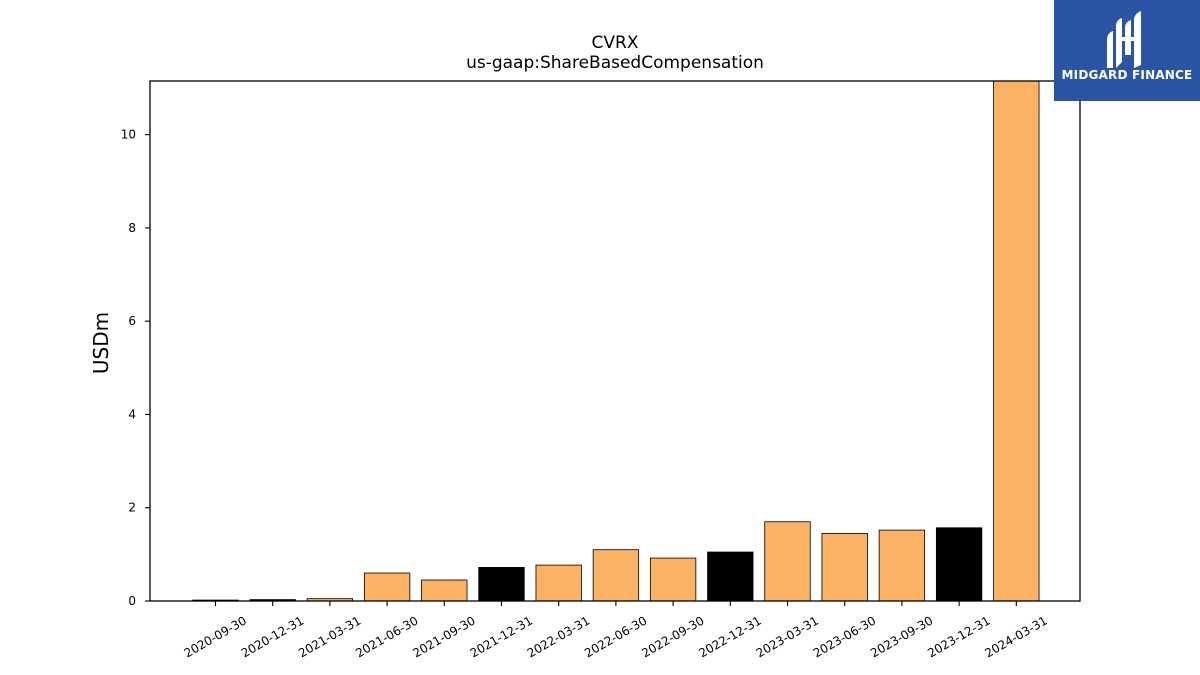 The height and width of the screenshot is (675, 1200). What do you see at coordinates (132, 321) in the screenshot?
I see `y-tick-label: 6` at bounding box center [132, 321].